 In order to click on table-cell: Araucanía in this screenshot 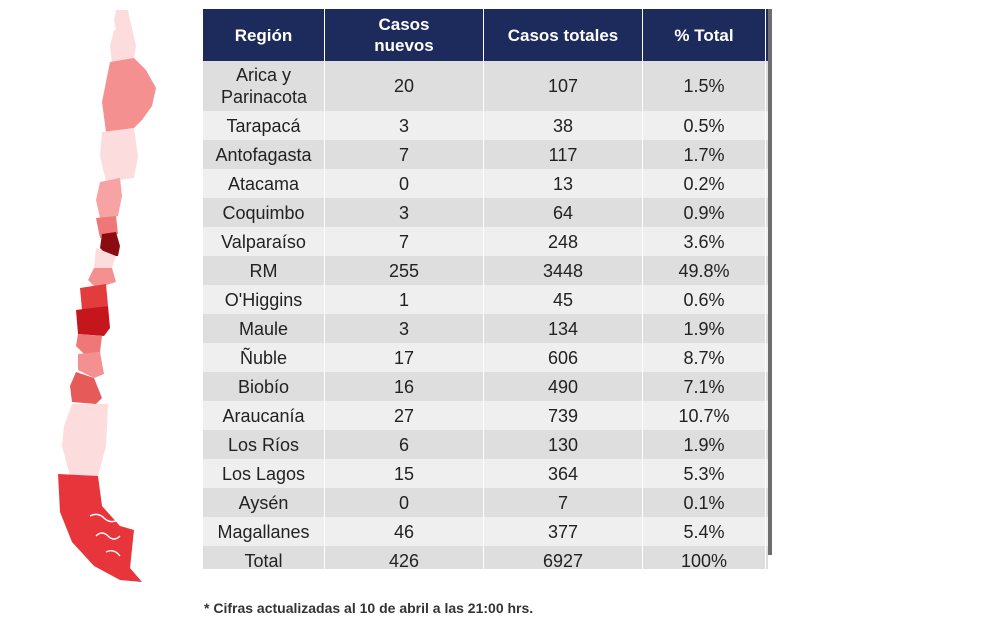, I will do `click(264, 415)`.